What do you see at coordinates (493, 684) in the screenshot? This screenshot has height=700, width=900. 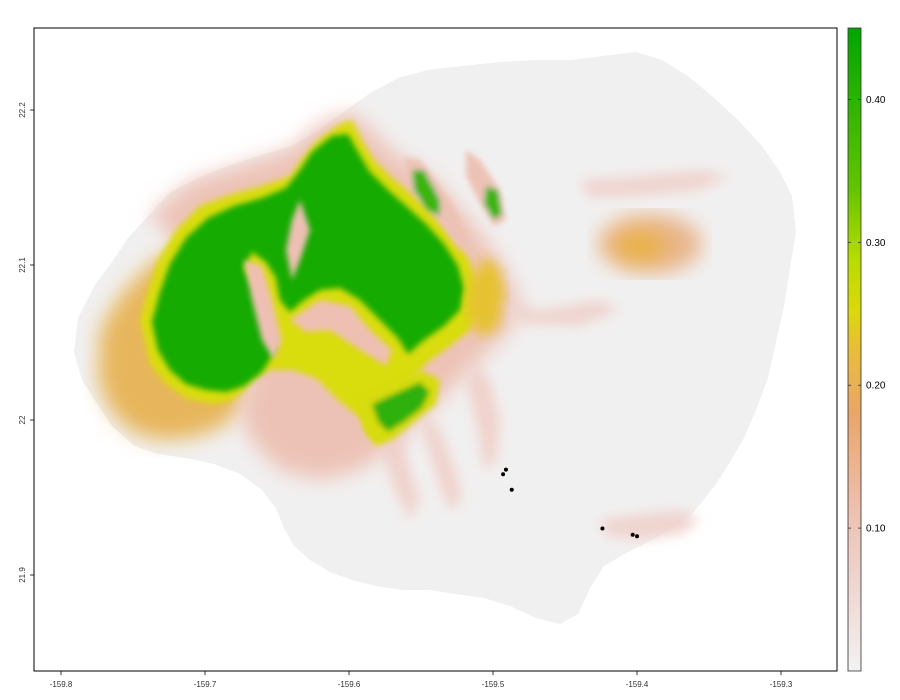 I see `x-tick-label: -159.5` at bounding box center [493, 684].